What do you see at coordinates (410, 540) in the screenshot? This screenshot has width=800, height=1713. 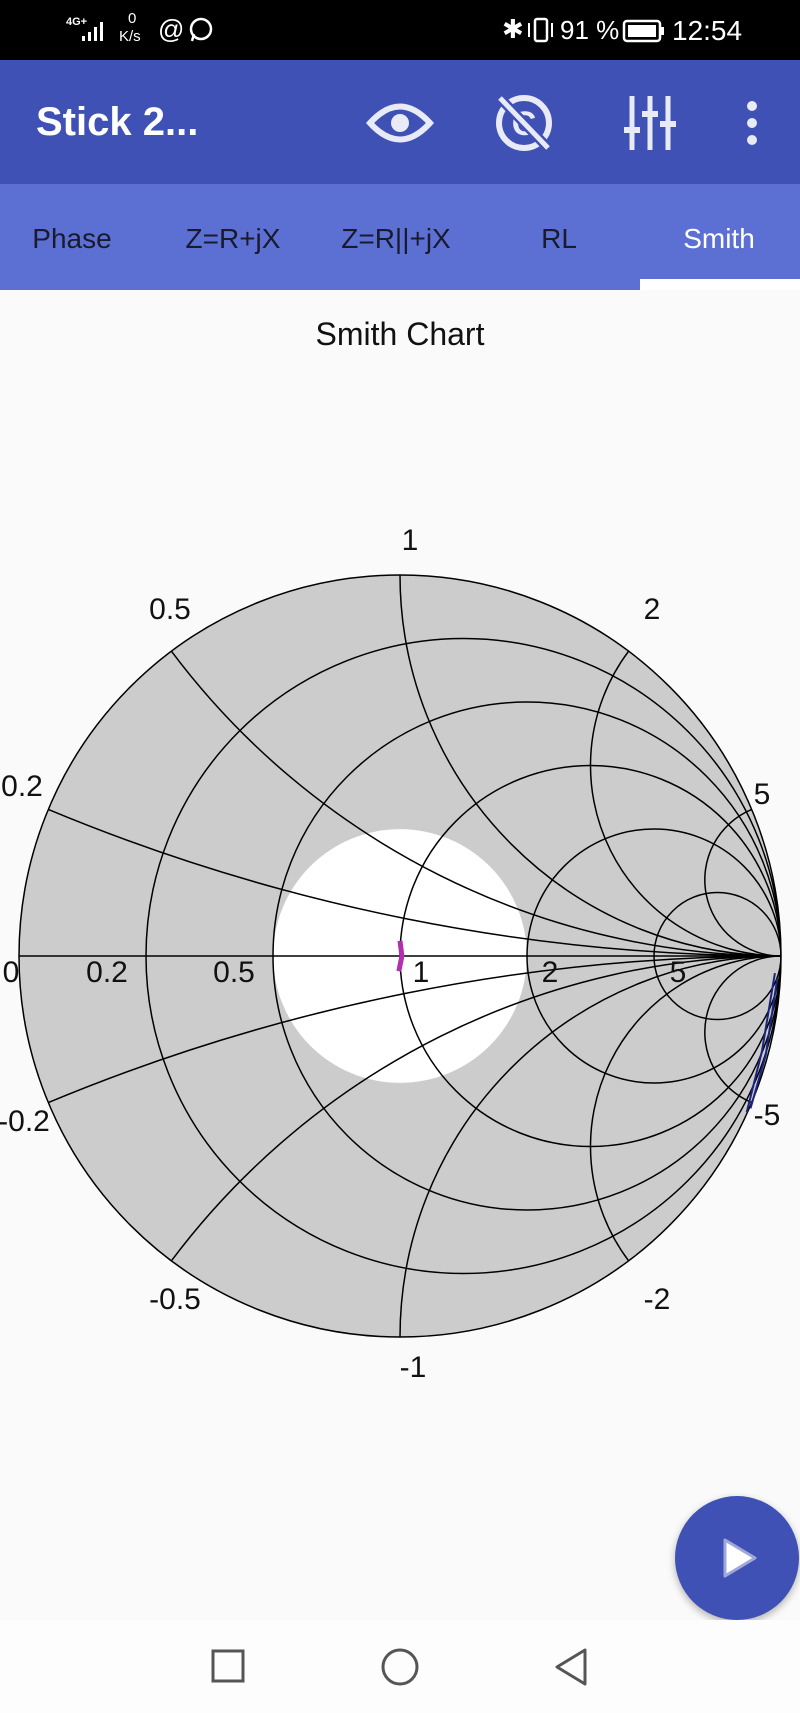 I see `x-label-1: 1` at bounding box center [410, 540].